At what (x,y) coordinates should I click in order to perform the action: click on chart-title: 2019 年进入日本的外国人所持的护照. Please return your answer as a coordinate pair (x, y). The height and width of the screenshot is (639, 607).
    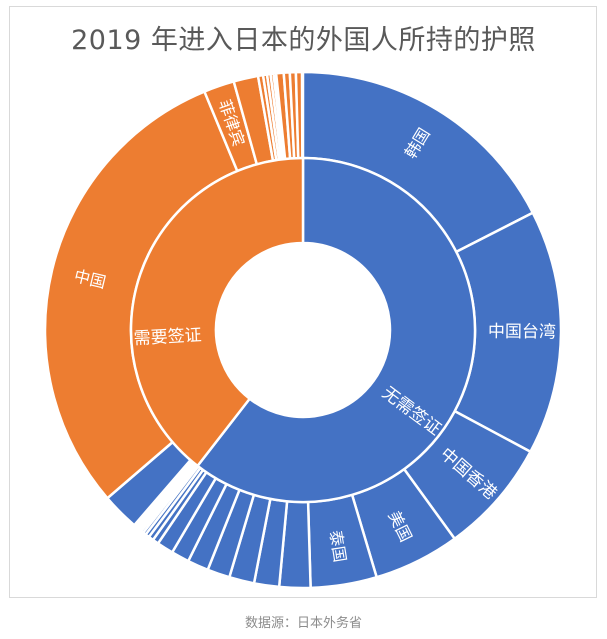
    Looking at the image, I should click on (303, 40).